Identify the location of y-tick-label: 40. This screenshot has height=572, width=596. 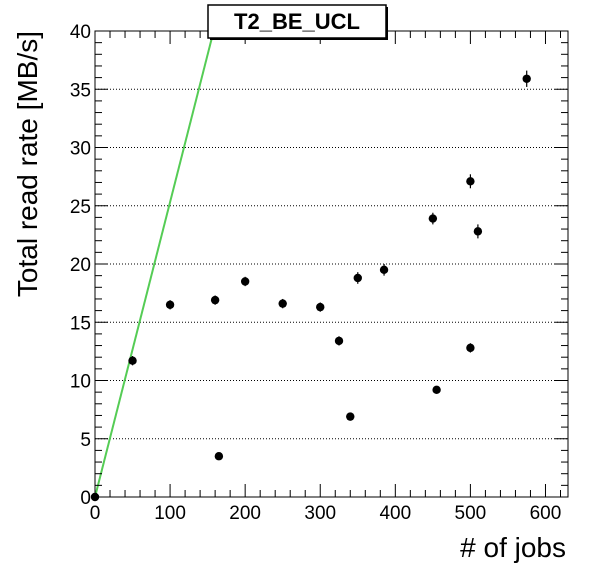
(80, 32).